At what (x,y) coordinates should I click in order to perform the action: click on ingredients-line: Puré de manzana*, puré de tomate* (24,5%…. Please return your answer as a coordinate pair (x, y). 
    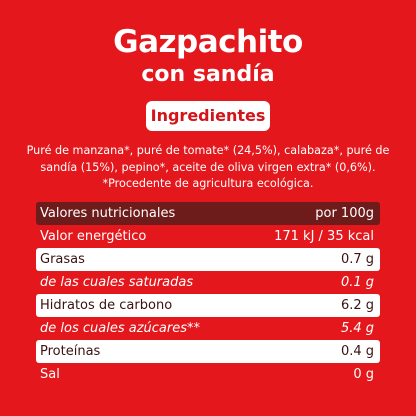
    Looking at the image, I should click on (208, 150).